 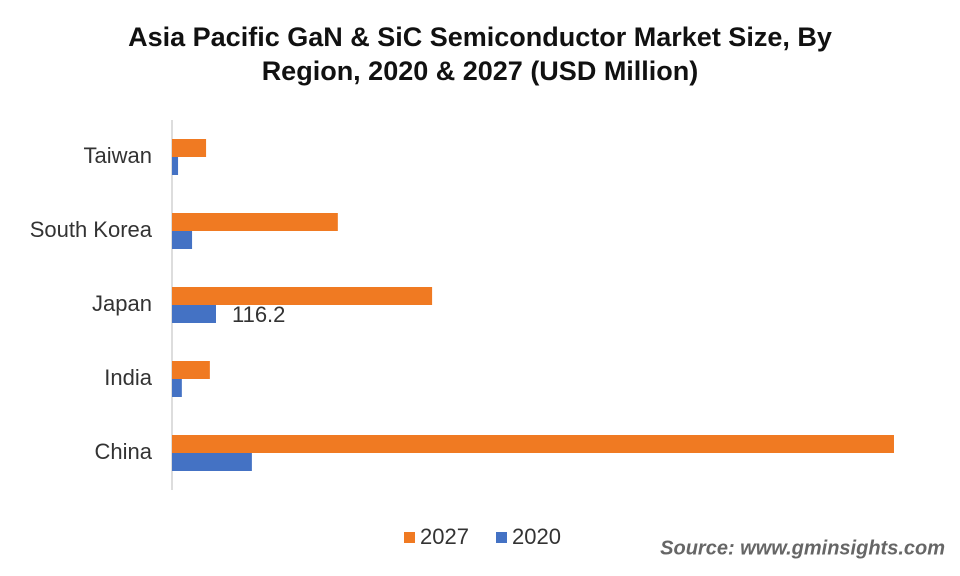 What do you see at coordinates (118, 155) in the screenshot?
I see `y-tick-label: Taiwan` at bounding box center [118, 155].